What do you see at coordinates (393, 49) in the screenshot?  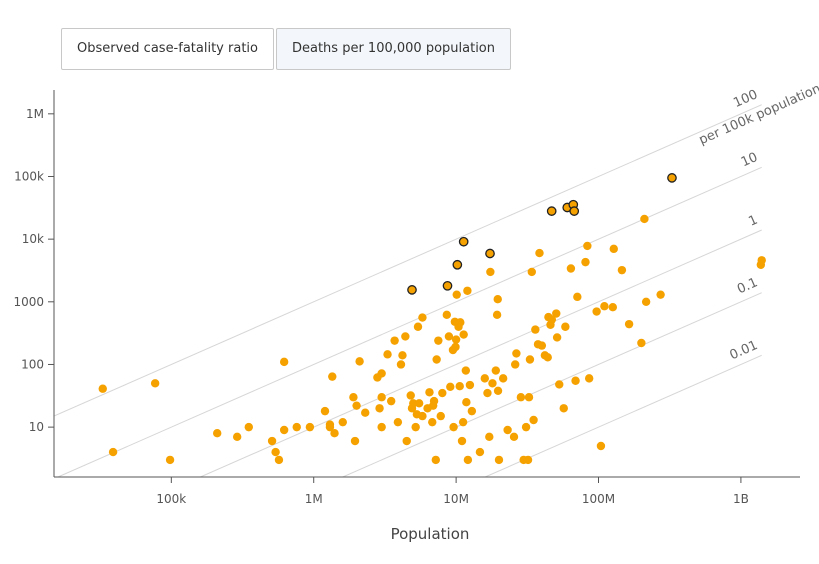 I see `tab-deaths-per-100k: Deaths per 100,000 population` at bounding box center [393, 49].